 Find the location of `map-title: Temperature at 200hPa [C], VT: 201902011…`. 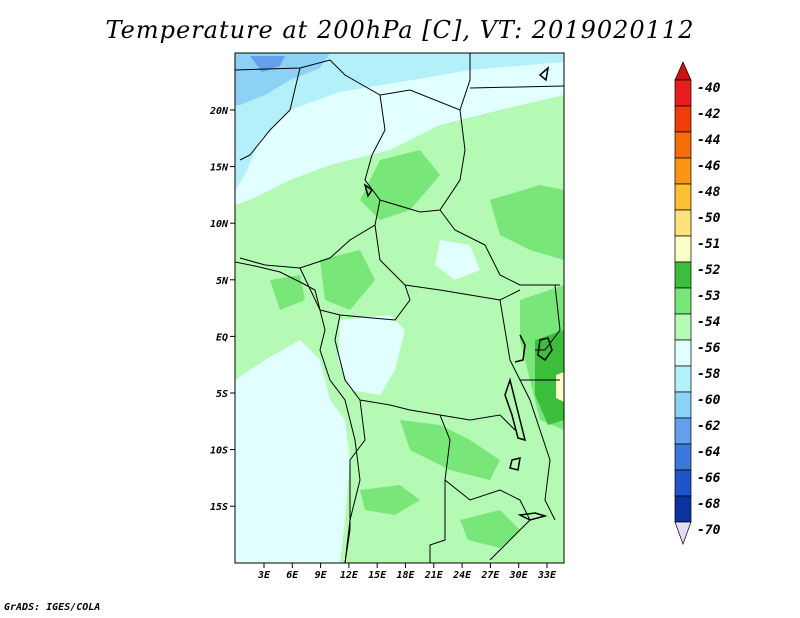

map-title: Temperature at 200hPa [C], VT: 201902011… is located at coordinates (400, 30).